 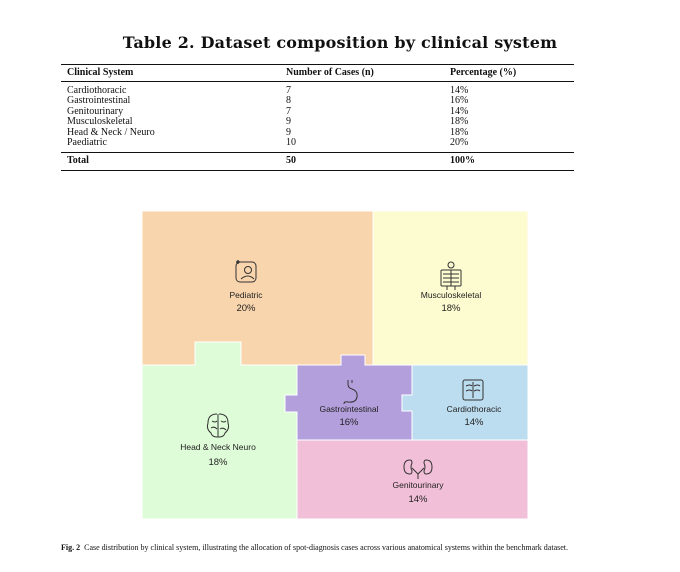 What do you see at coordinates (218, 425) in the screenshot?
I see `brain-icon` at bounding box center [218, 425].